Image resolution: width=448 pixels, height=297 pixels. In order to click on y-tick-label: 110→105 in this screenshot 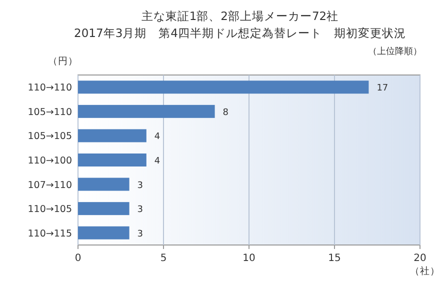, I will do `click(50, 210)`.